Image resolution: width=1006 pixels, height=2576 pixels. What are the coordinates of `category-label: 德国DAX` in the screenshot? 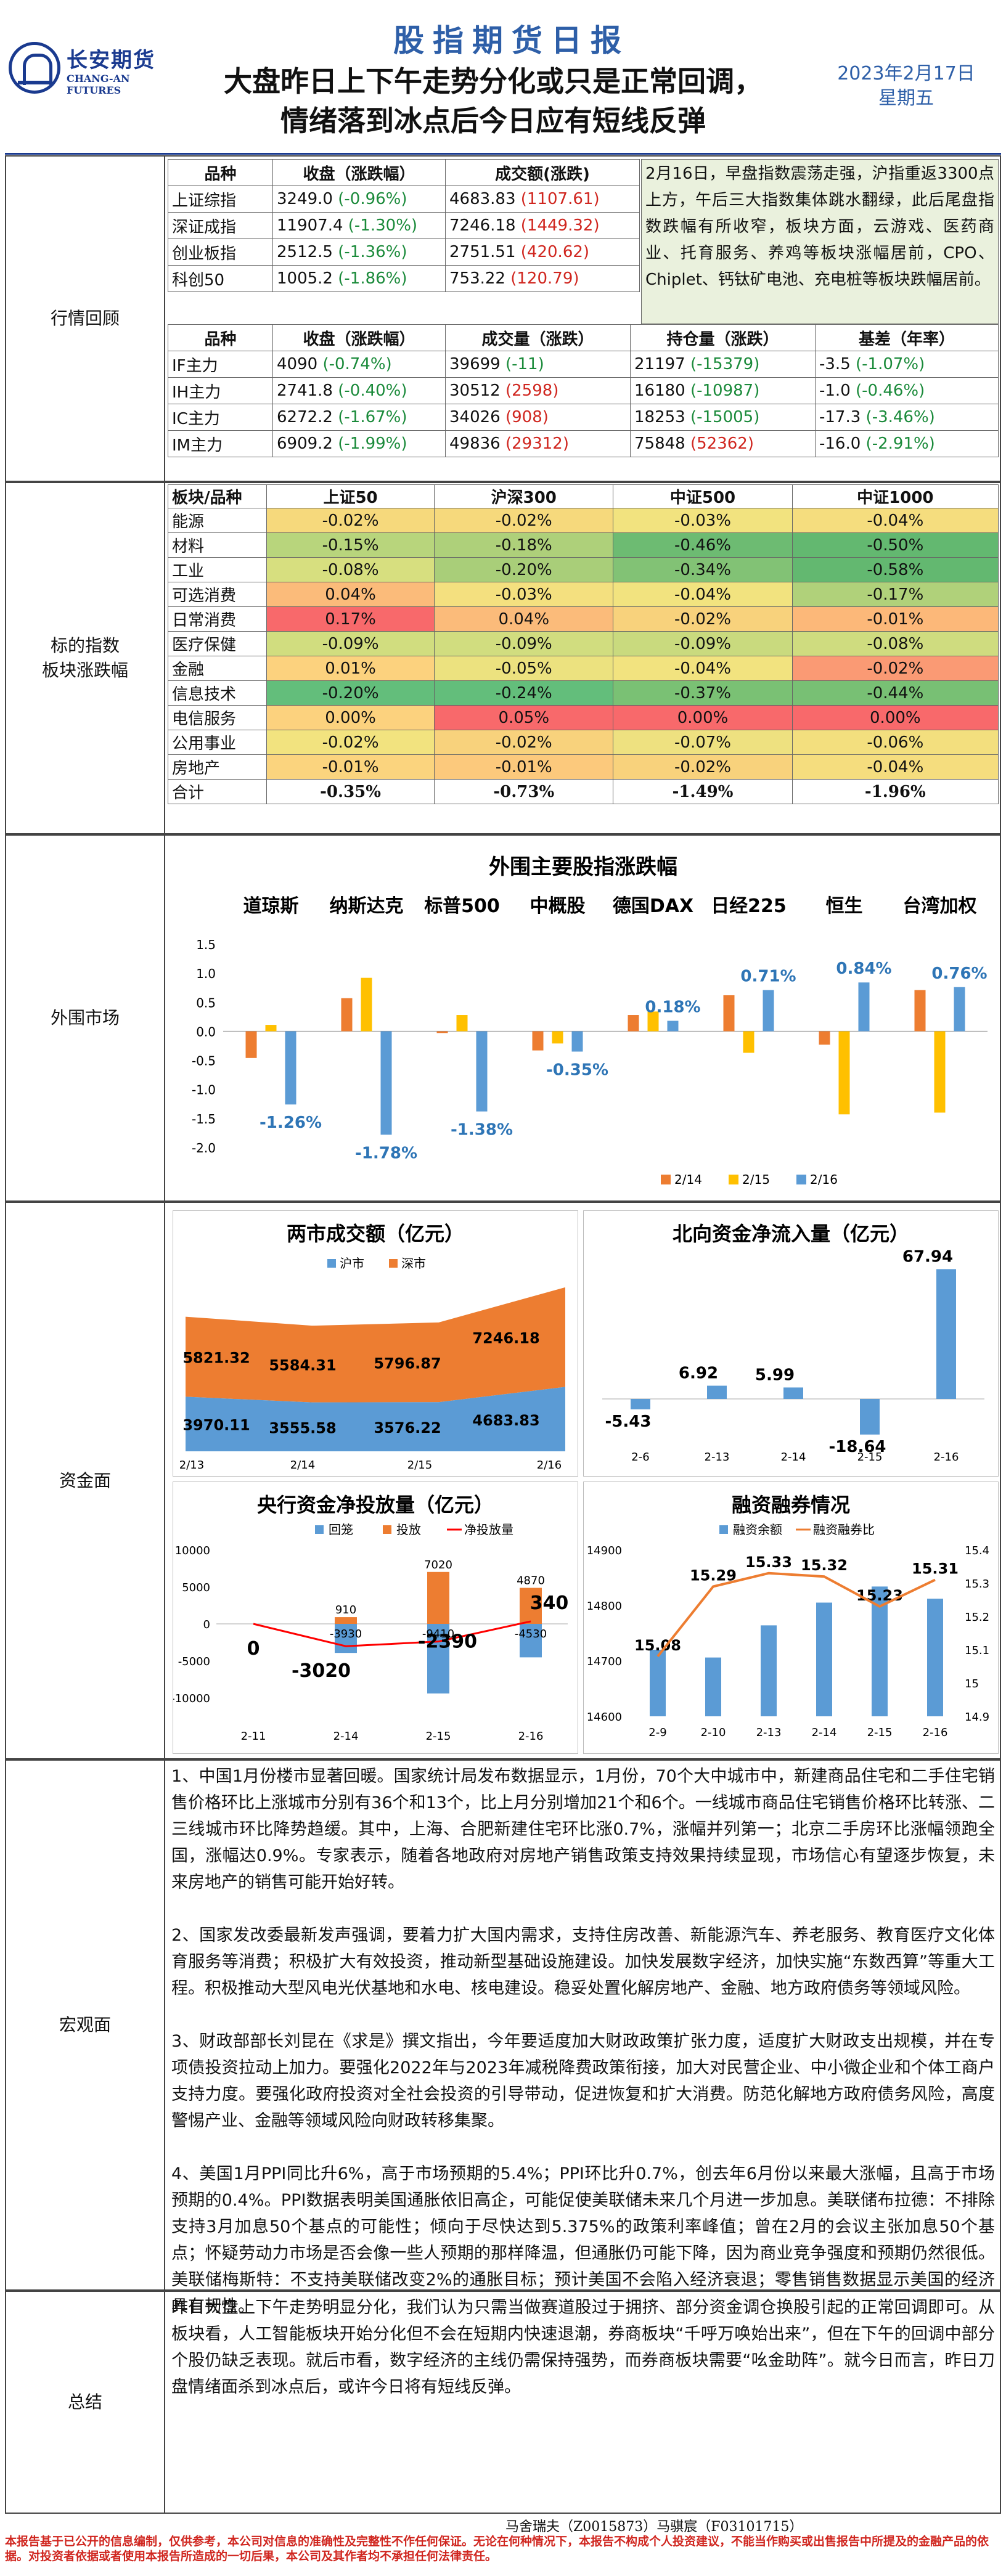 It's located at (653, 906).